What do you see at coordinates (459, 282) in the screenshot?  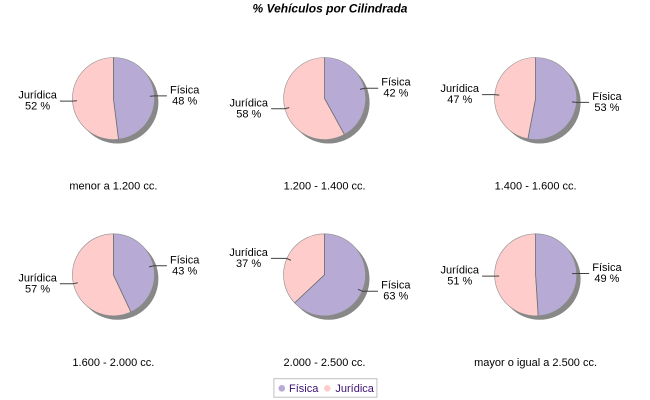 I see `svg-text: 51 %` at bounding box center [459, 282].